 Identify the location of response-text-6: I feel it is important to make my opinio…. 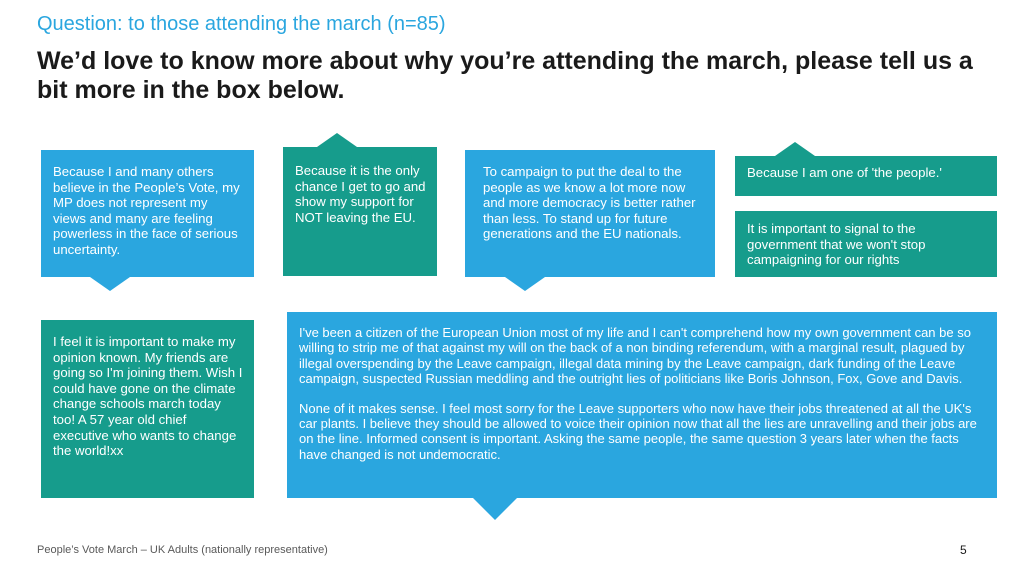
(148, 396).